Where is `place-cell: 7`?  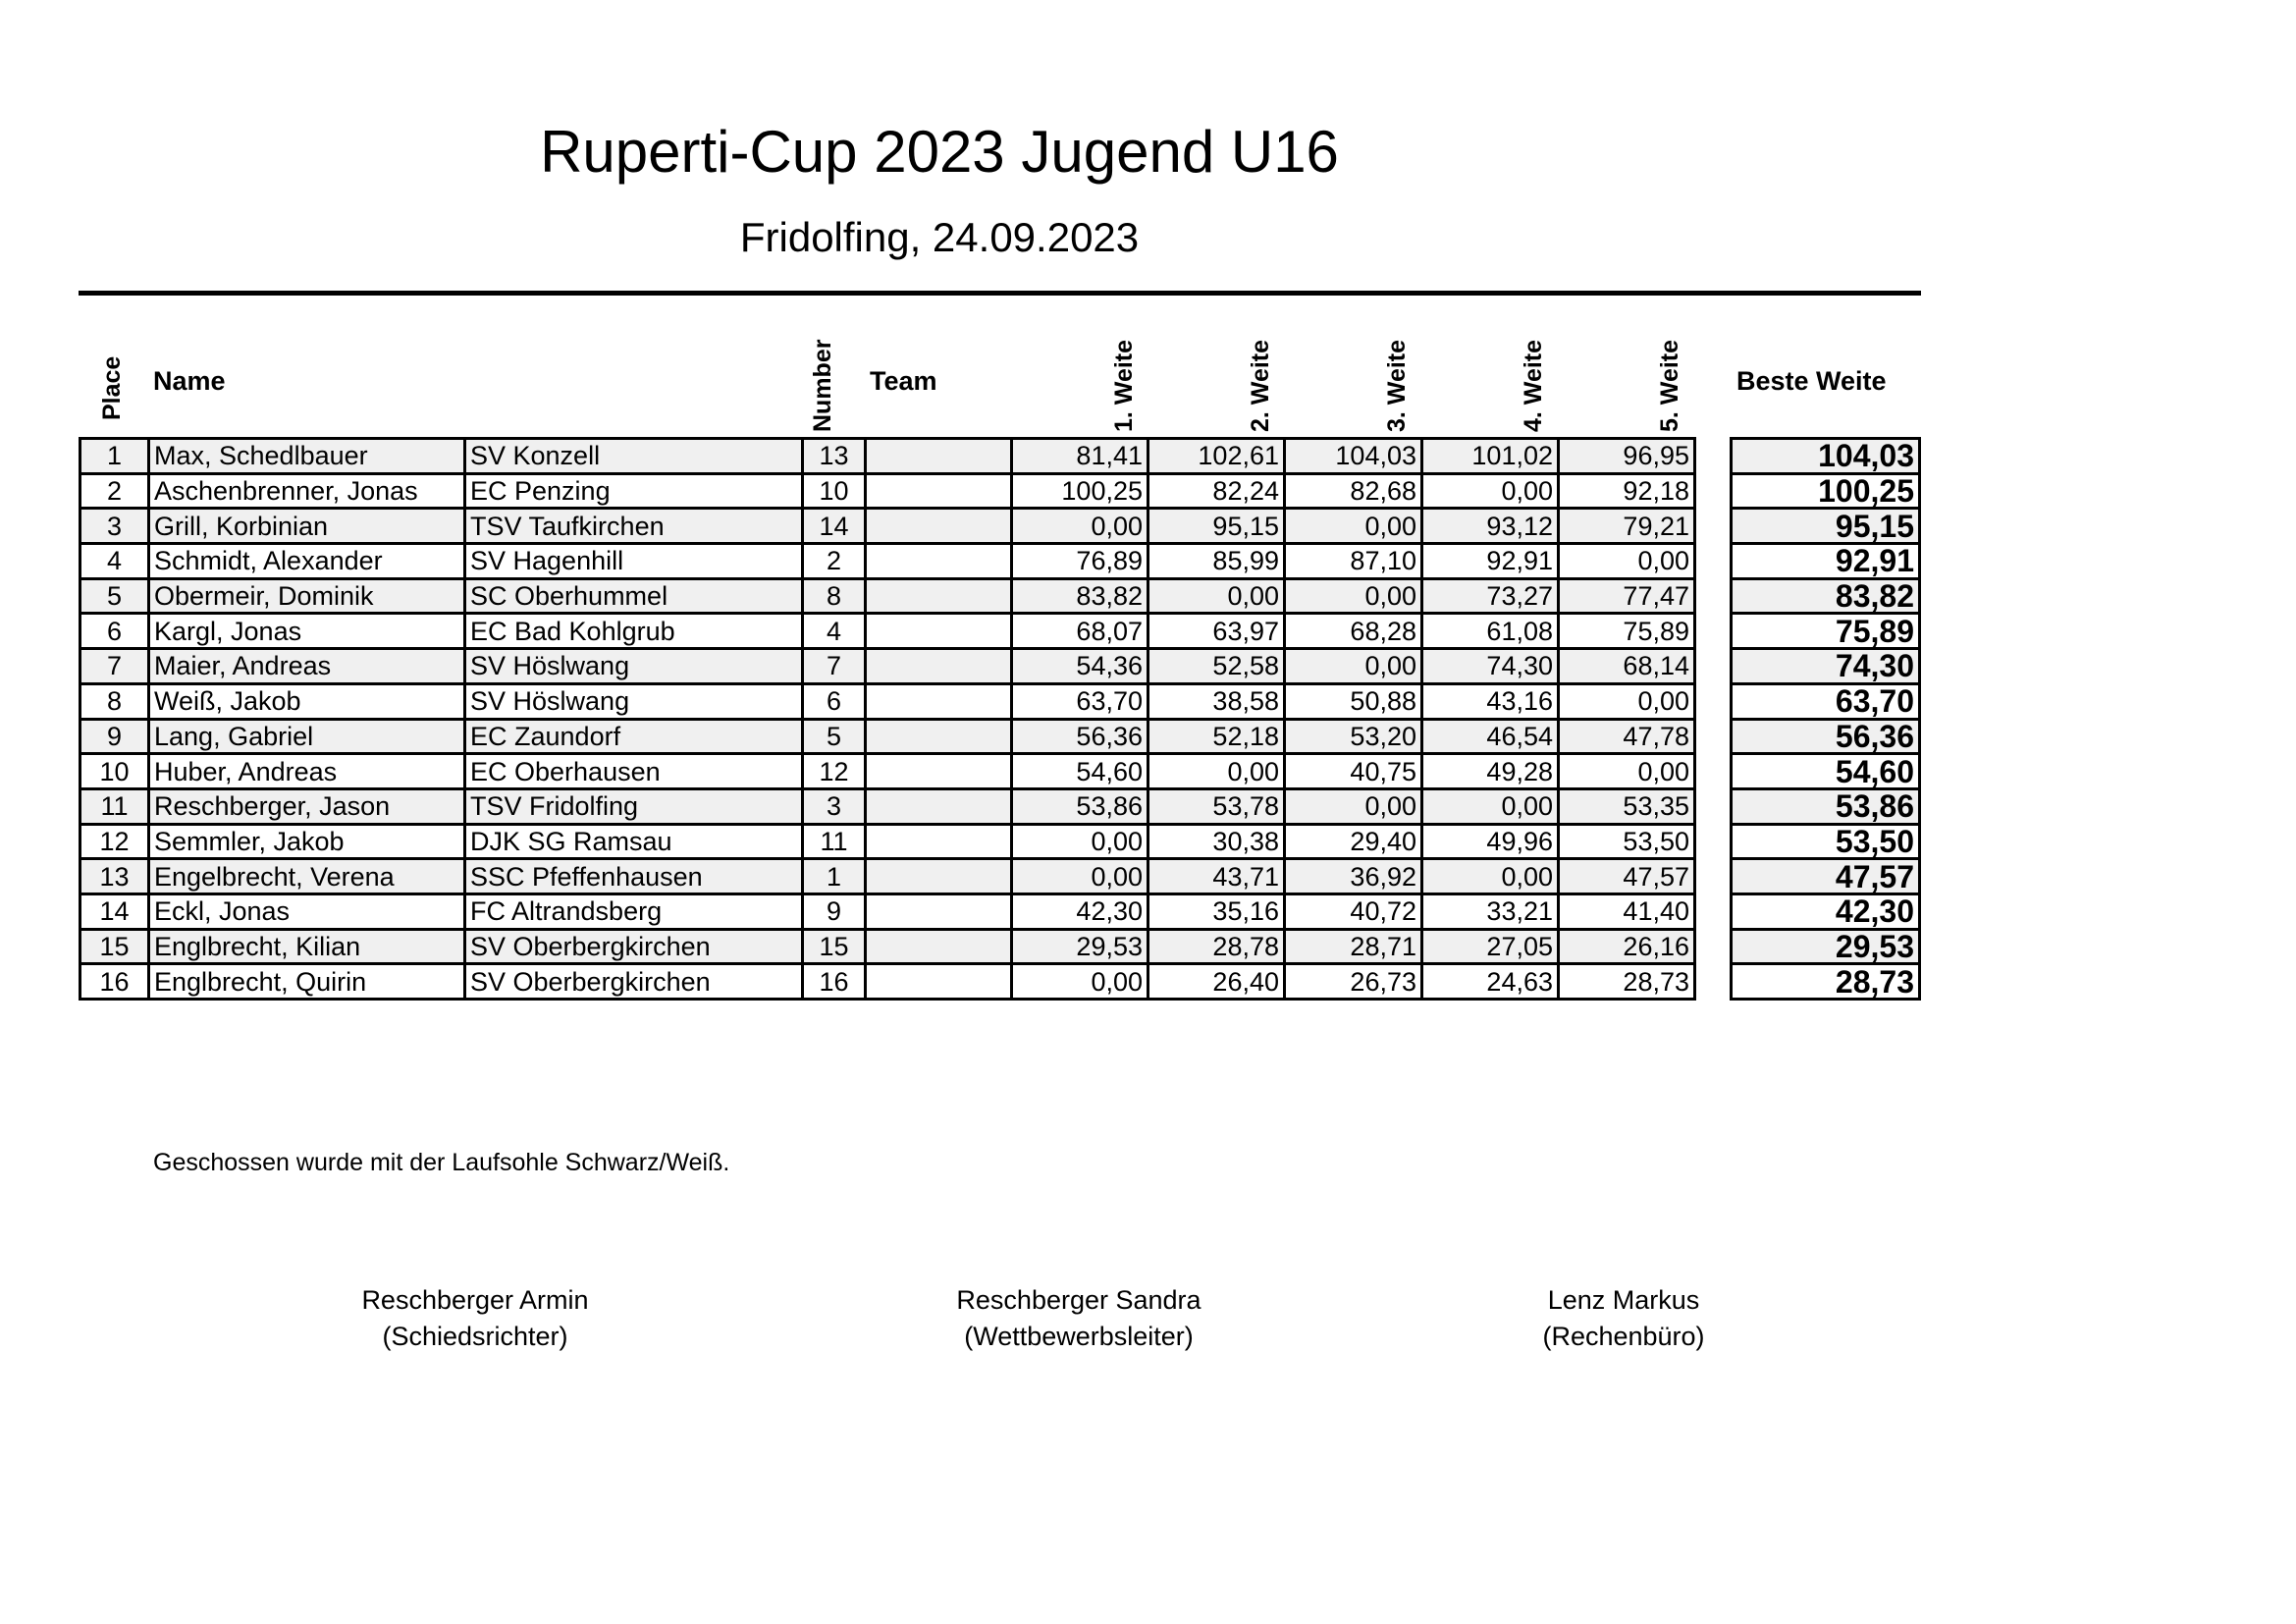 place-cell: 7 is located at coordinates (114, 666).